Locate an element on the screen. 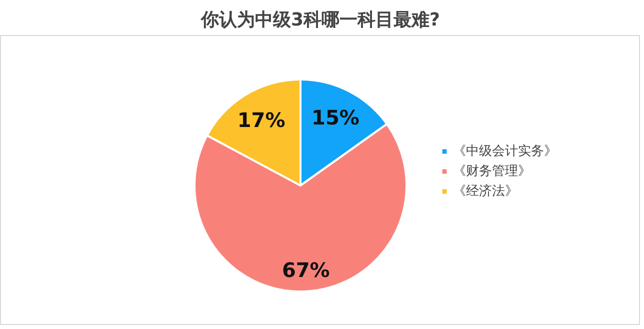  data-label: 17% is located at coordinates (261, 120).